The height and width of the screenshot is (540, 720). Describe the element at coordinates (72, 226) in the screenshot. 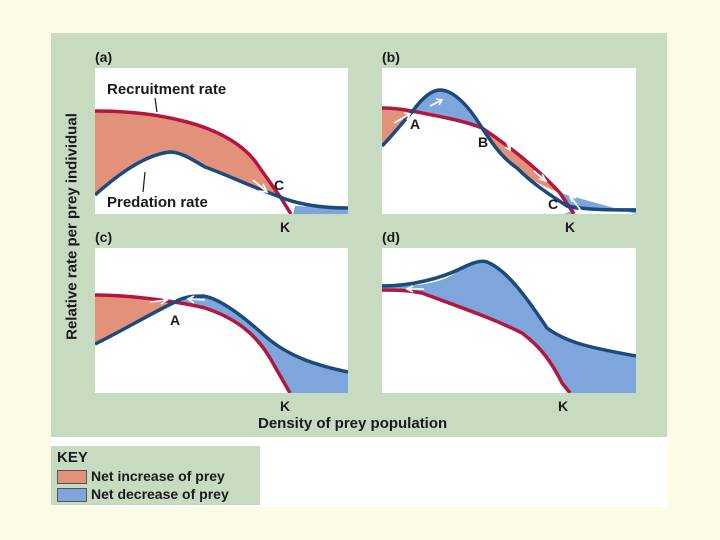

I see `y-axis-label: Relative rate per prey individual` at that location.